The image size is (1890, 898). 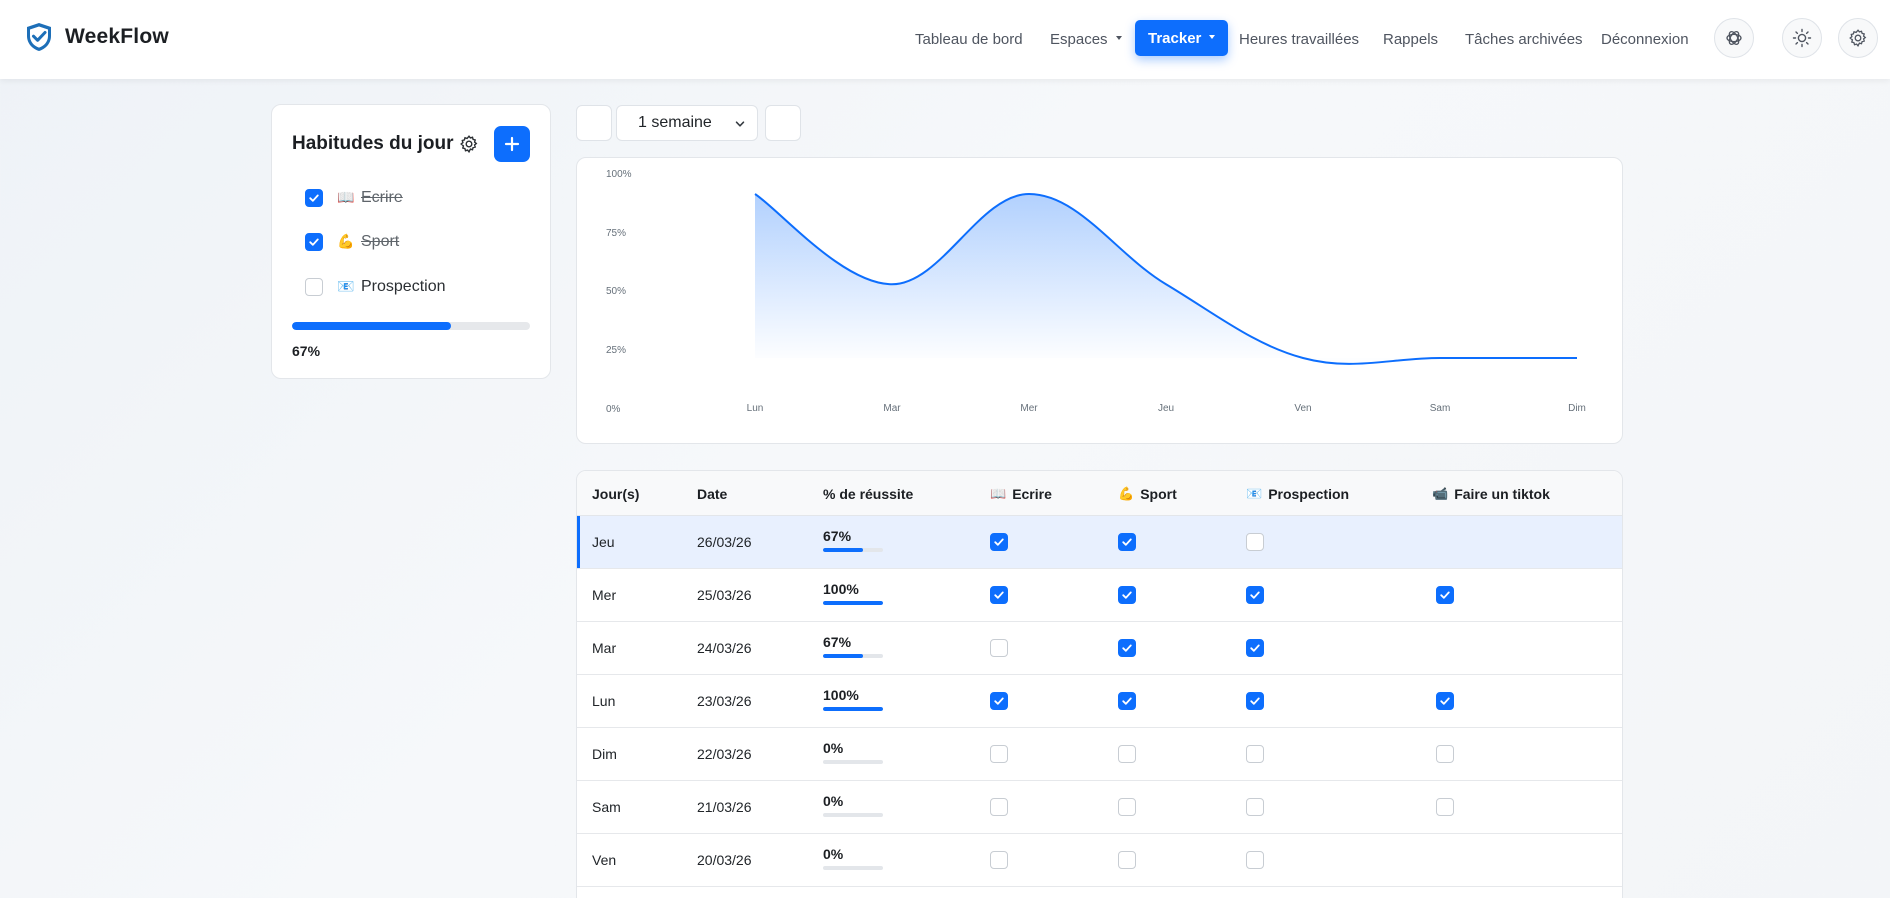 I want to click on date-cell: 20/03/26, so click(x=724, y=860).